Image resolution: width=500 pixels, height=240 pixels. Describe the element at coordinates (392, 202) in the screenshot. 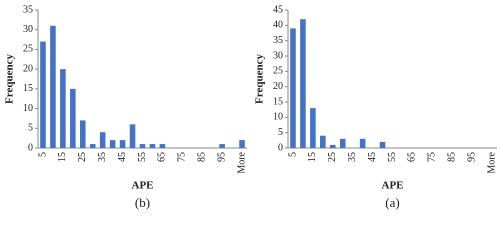

I see `caption: (a)` at that location.